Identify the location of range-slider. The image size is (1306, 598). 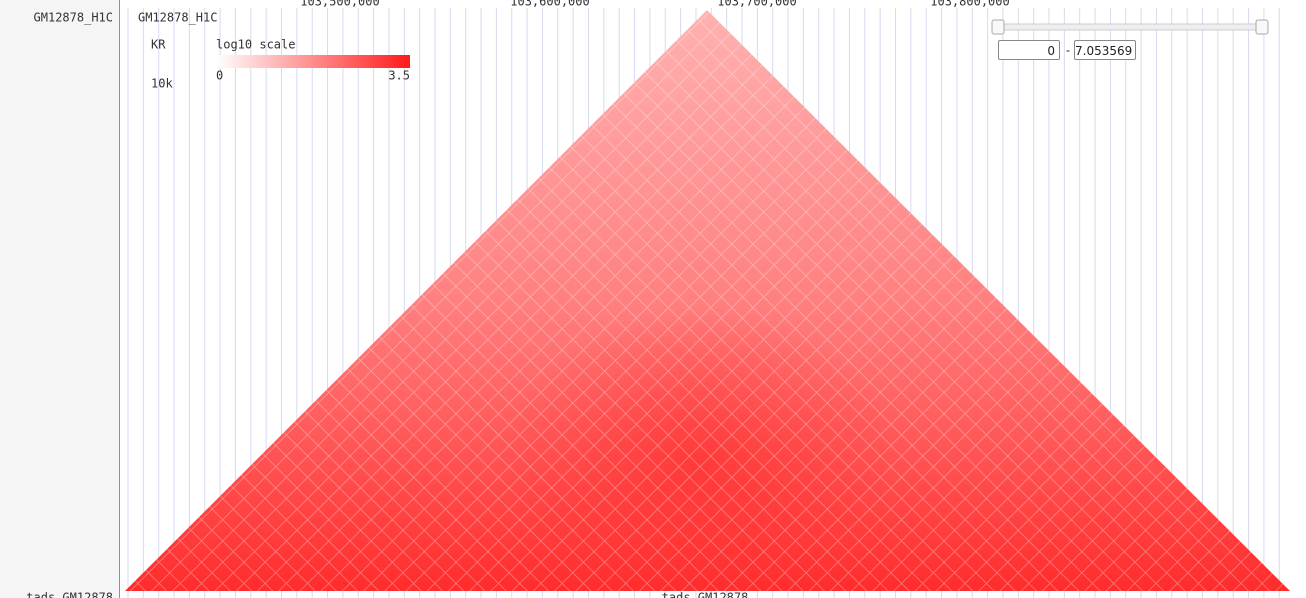
(1130, 27).